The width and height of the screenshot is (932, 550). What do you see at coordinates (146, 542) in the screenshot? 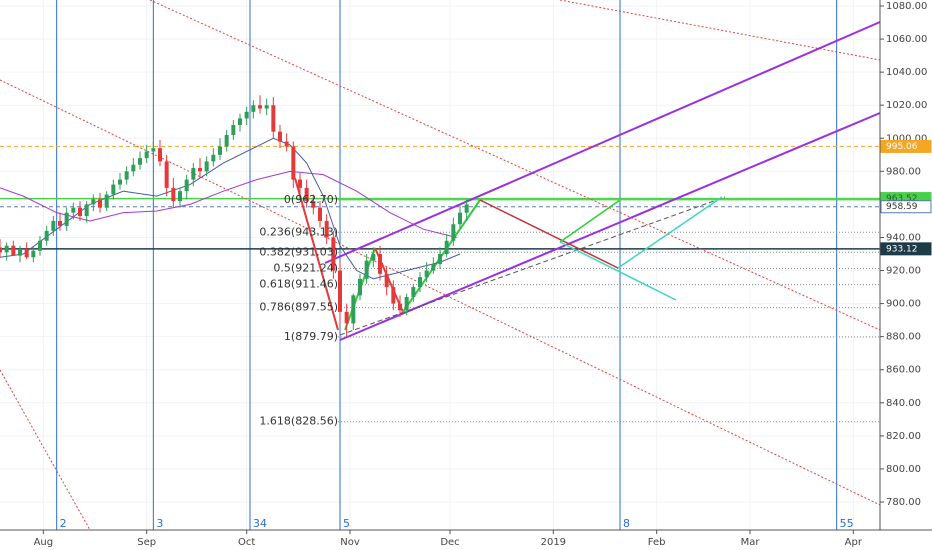
I see `x-tick-label: Sep` at bounding box center [146, 542].